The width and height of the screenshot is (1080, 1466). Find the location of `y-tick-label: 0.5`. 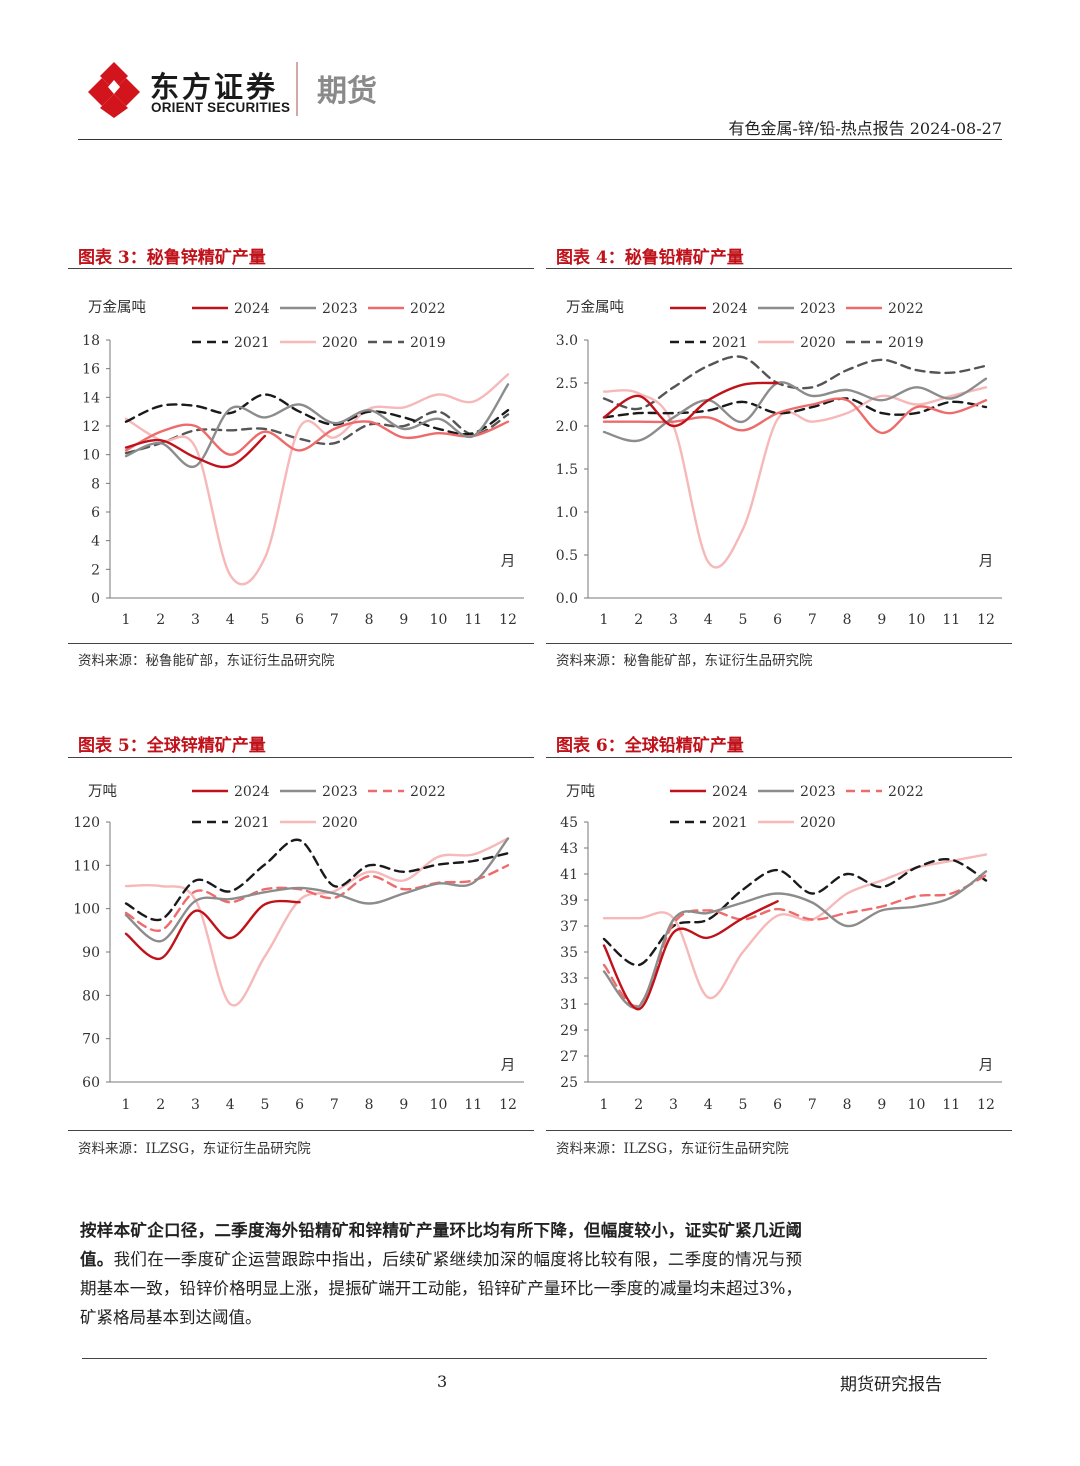

y-tick-label: 0.5 is located at coordinates (567, 556).